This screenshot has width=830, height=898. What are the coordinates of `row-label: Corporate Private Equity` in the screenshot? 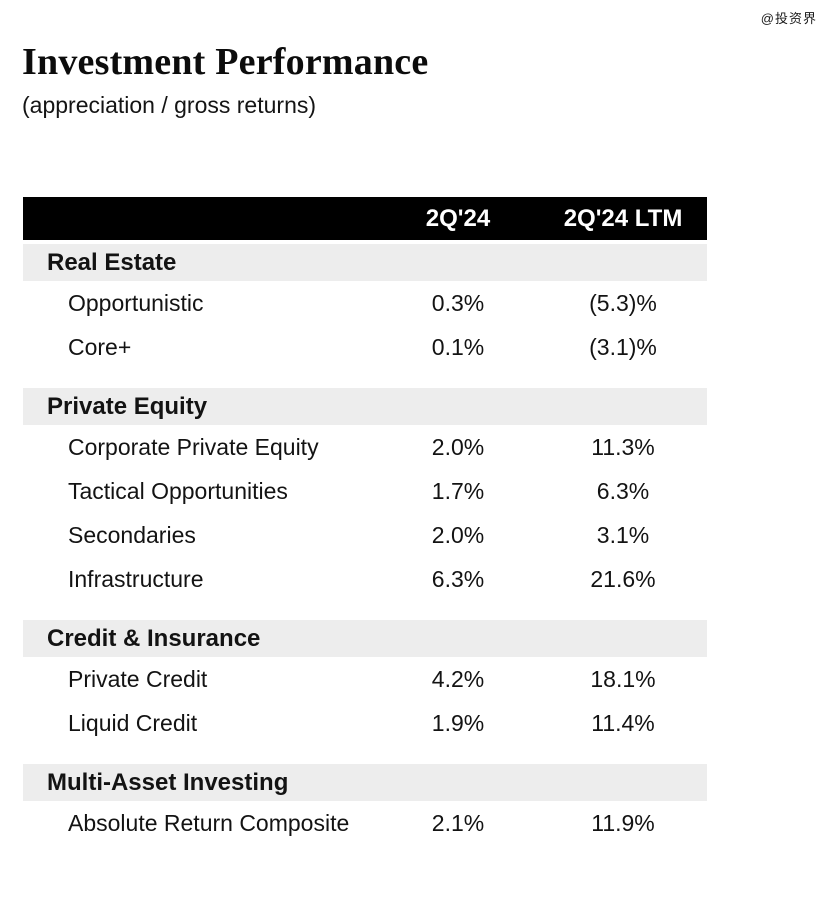 It's located at (193, 446).